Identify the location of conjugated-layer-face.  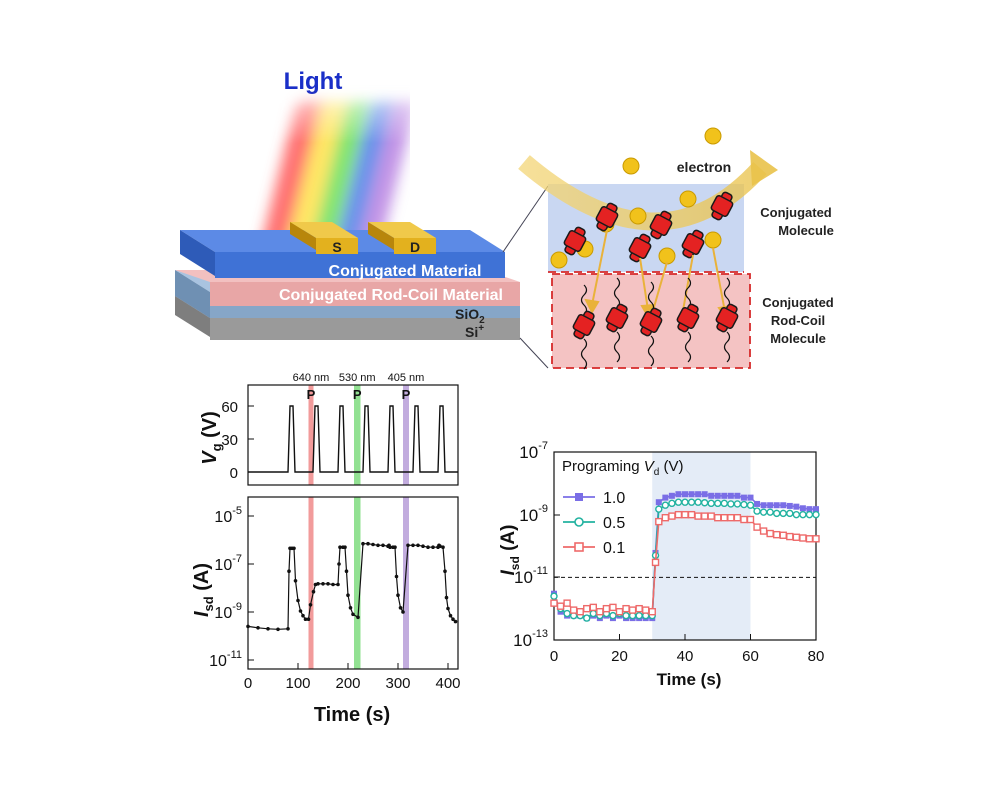
(360, 265).